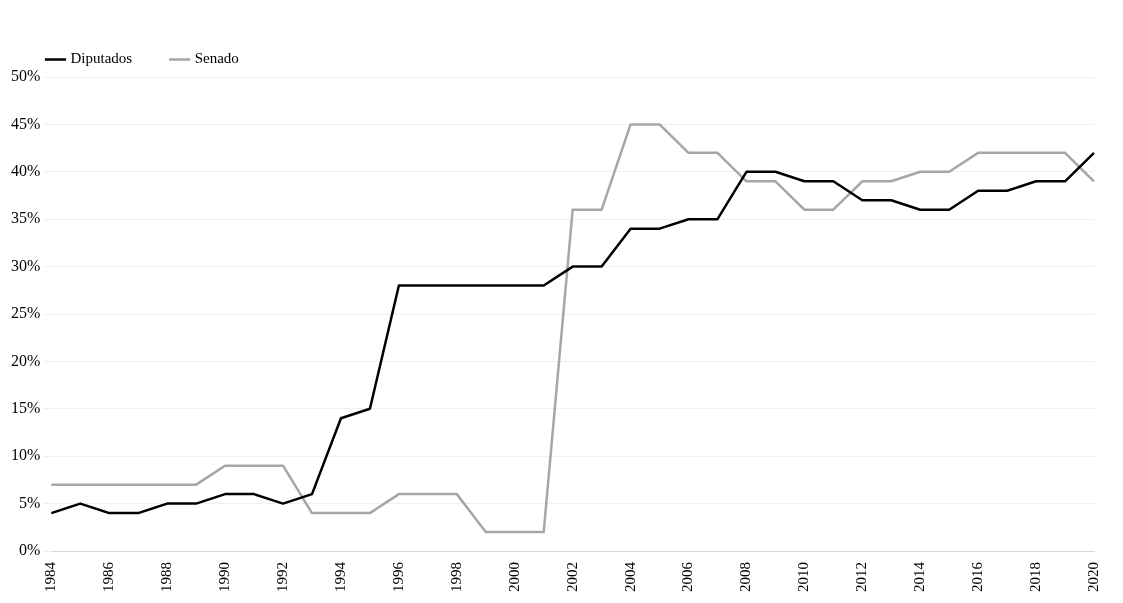 The height and width of the screenshot is (603, 1123). What do you see at coordinates (26, 218) in the screenshot?
I see `y-tick-label: 35%` at bounding box center [26, 218].